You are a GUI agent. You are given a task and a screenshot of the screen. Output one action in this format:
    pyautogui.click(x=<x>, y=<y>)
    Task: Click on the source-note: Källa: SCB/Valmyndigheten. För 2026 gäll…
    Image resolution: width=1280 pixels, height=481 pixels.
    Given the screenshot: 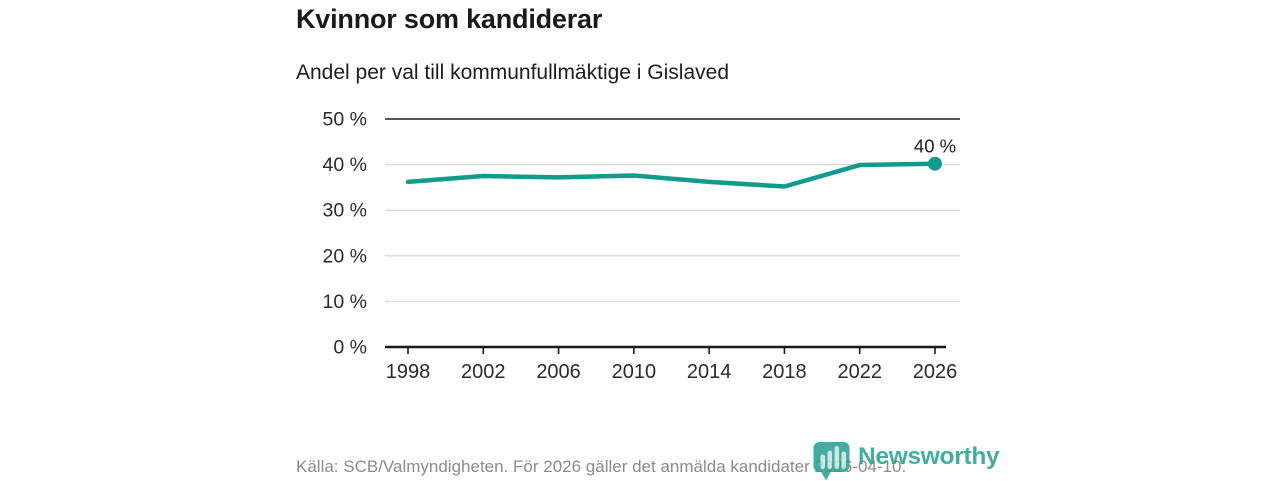 What is the action you would take?
    pyautogui.click(x=601, y=466)
    